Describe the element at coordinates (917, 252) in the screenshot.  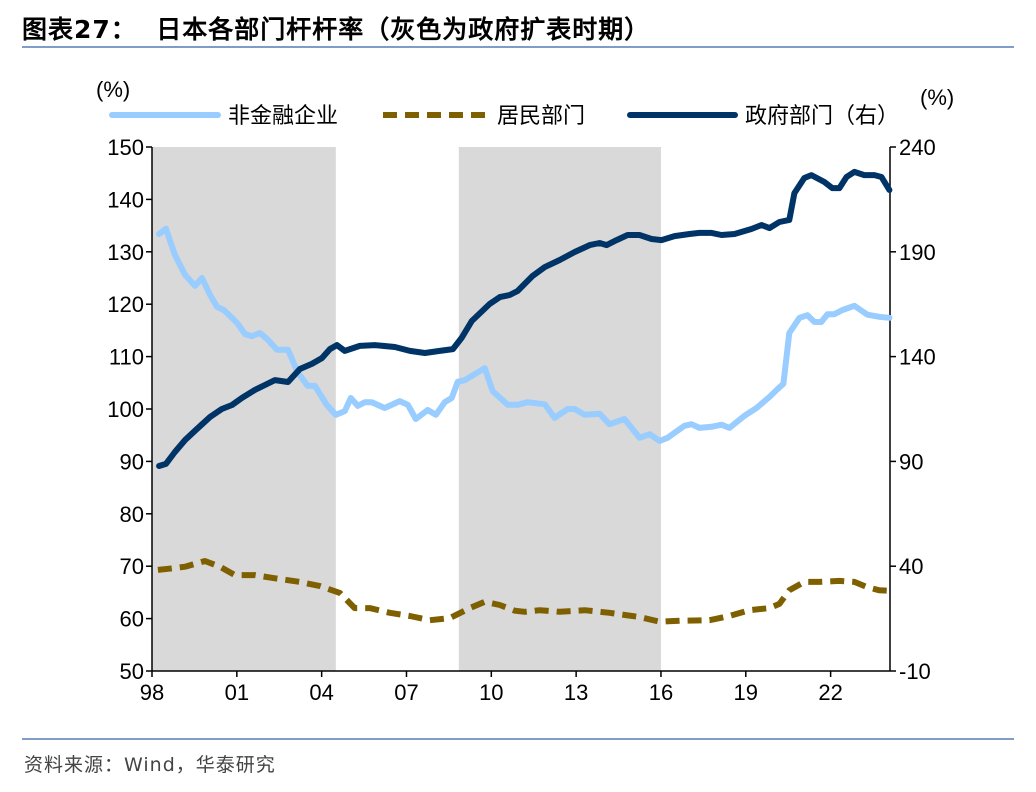
I see `right-tick-label: 190` at that location.